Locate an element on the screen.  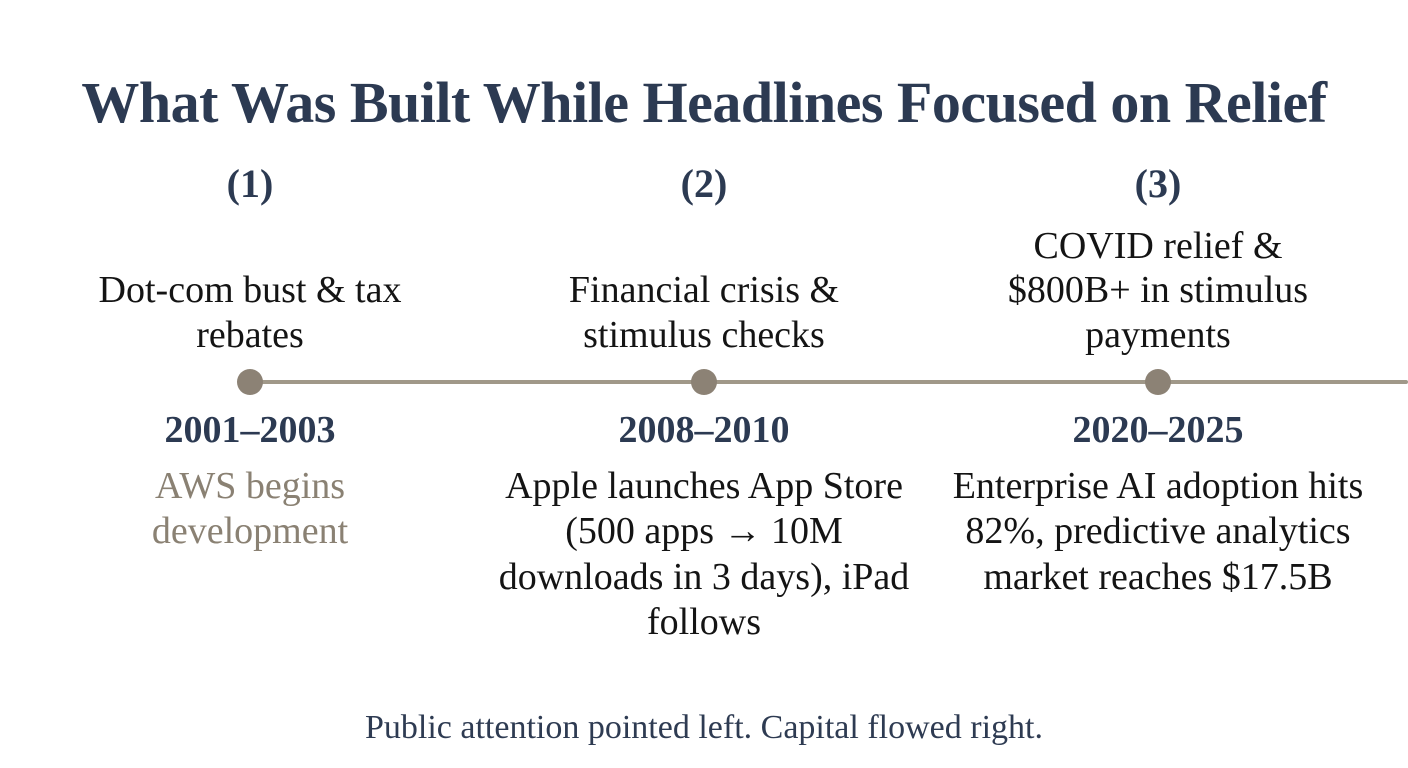
timeline-axis-line is located at coordinates (829, 382).